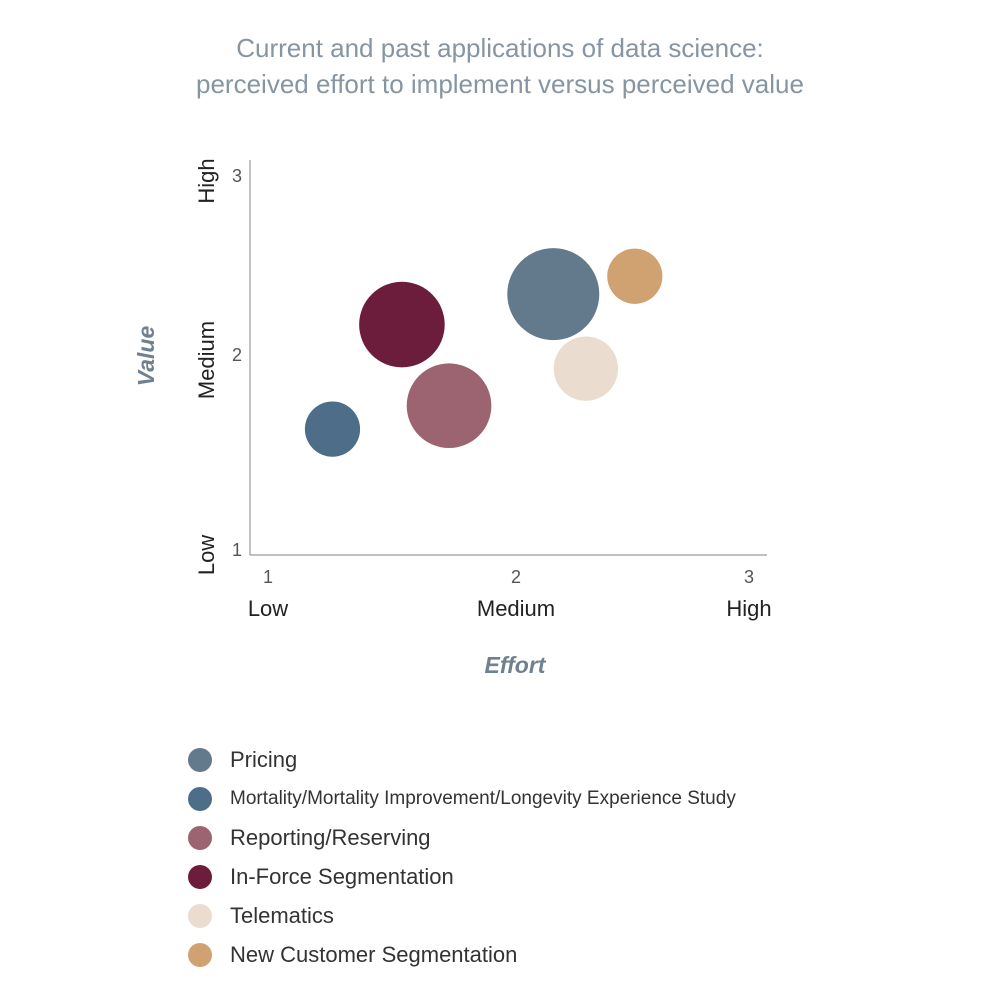 This screenshot has height=998, width=1000. What do you see at coordinates (268, 577) in the screenshot?
I see `x-tick-number: 1` at bounding box center [268, 577].